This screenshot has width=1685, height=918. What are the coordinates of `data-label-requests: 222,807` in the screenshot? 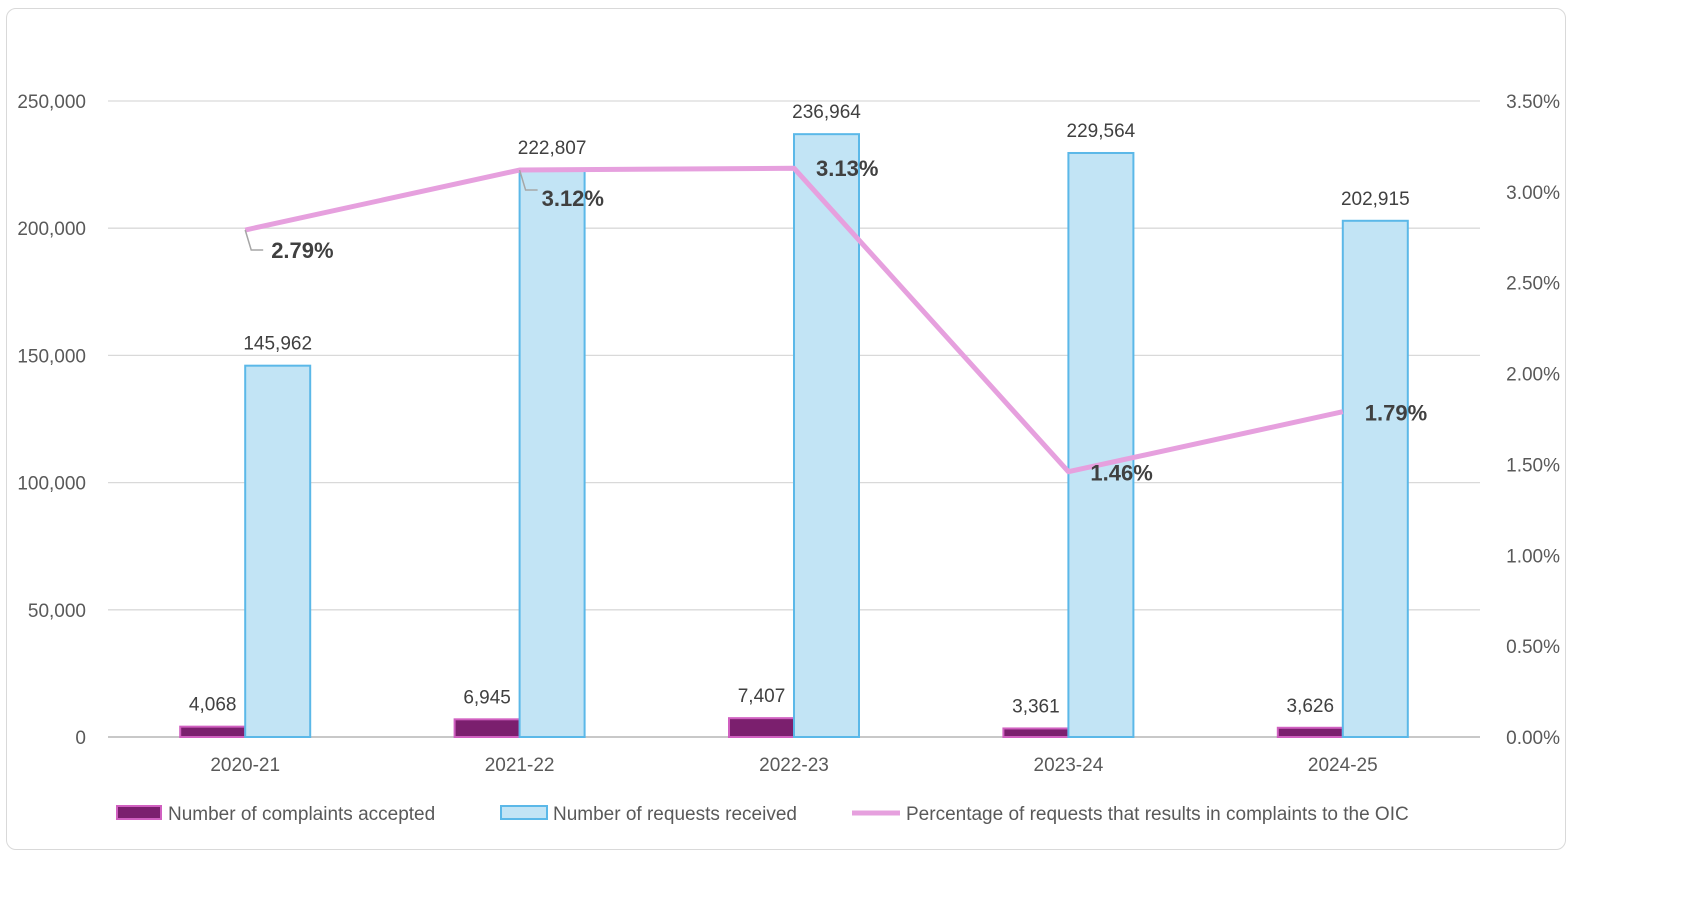 It's located at (552, 148).